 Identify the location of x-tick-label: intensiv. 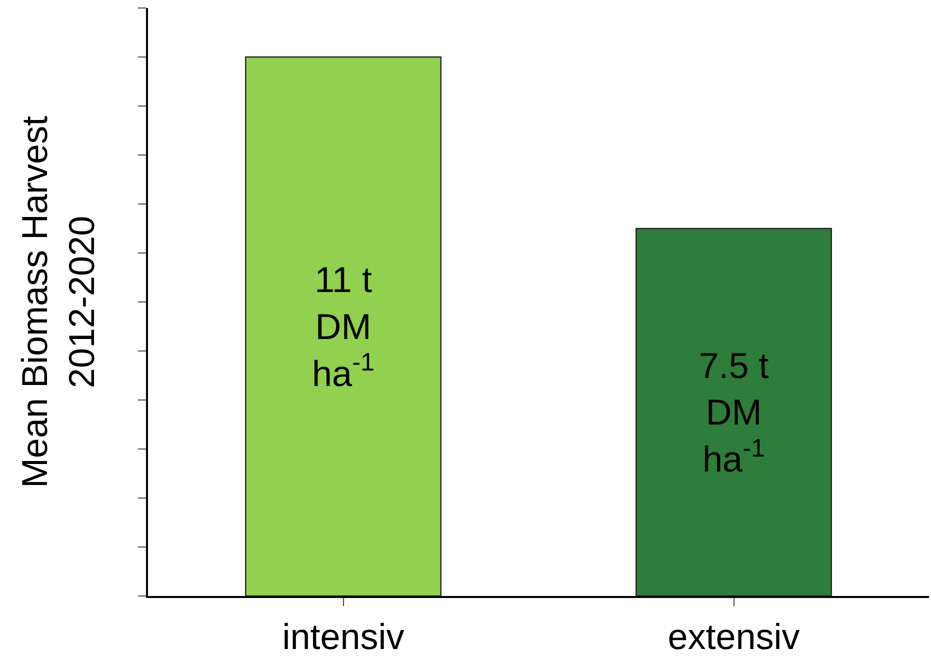
(343, 637).